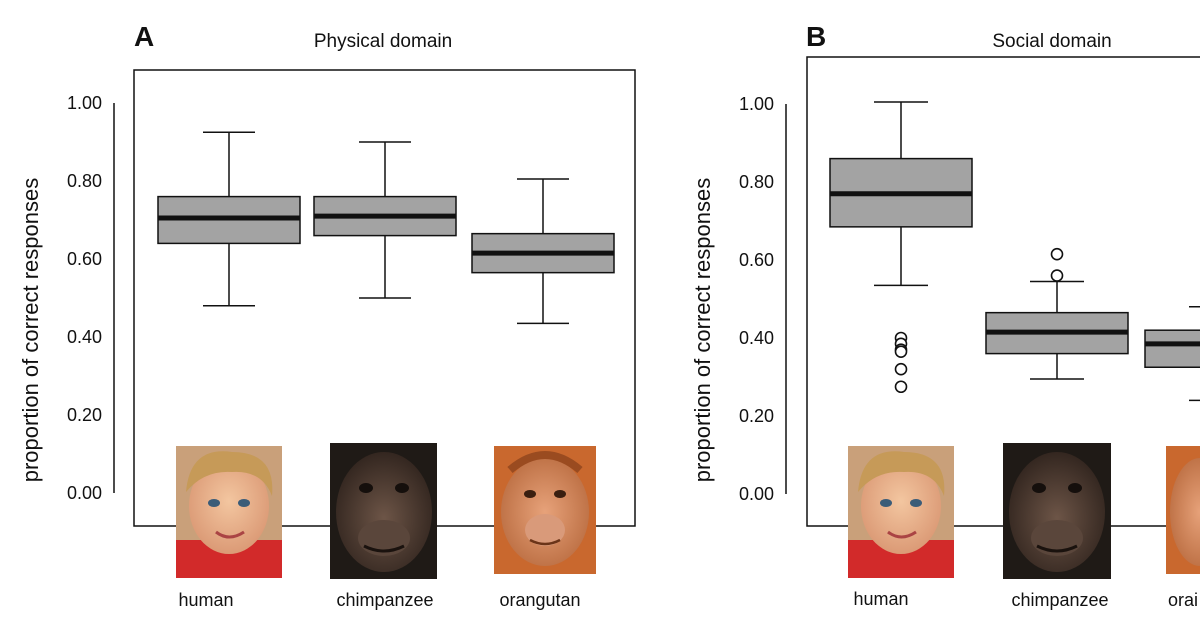 Image resolution: width=1200 pixels, height=630 pixels. I want to click on panel-letter: A, so click(144, 36).